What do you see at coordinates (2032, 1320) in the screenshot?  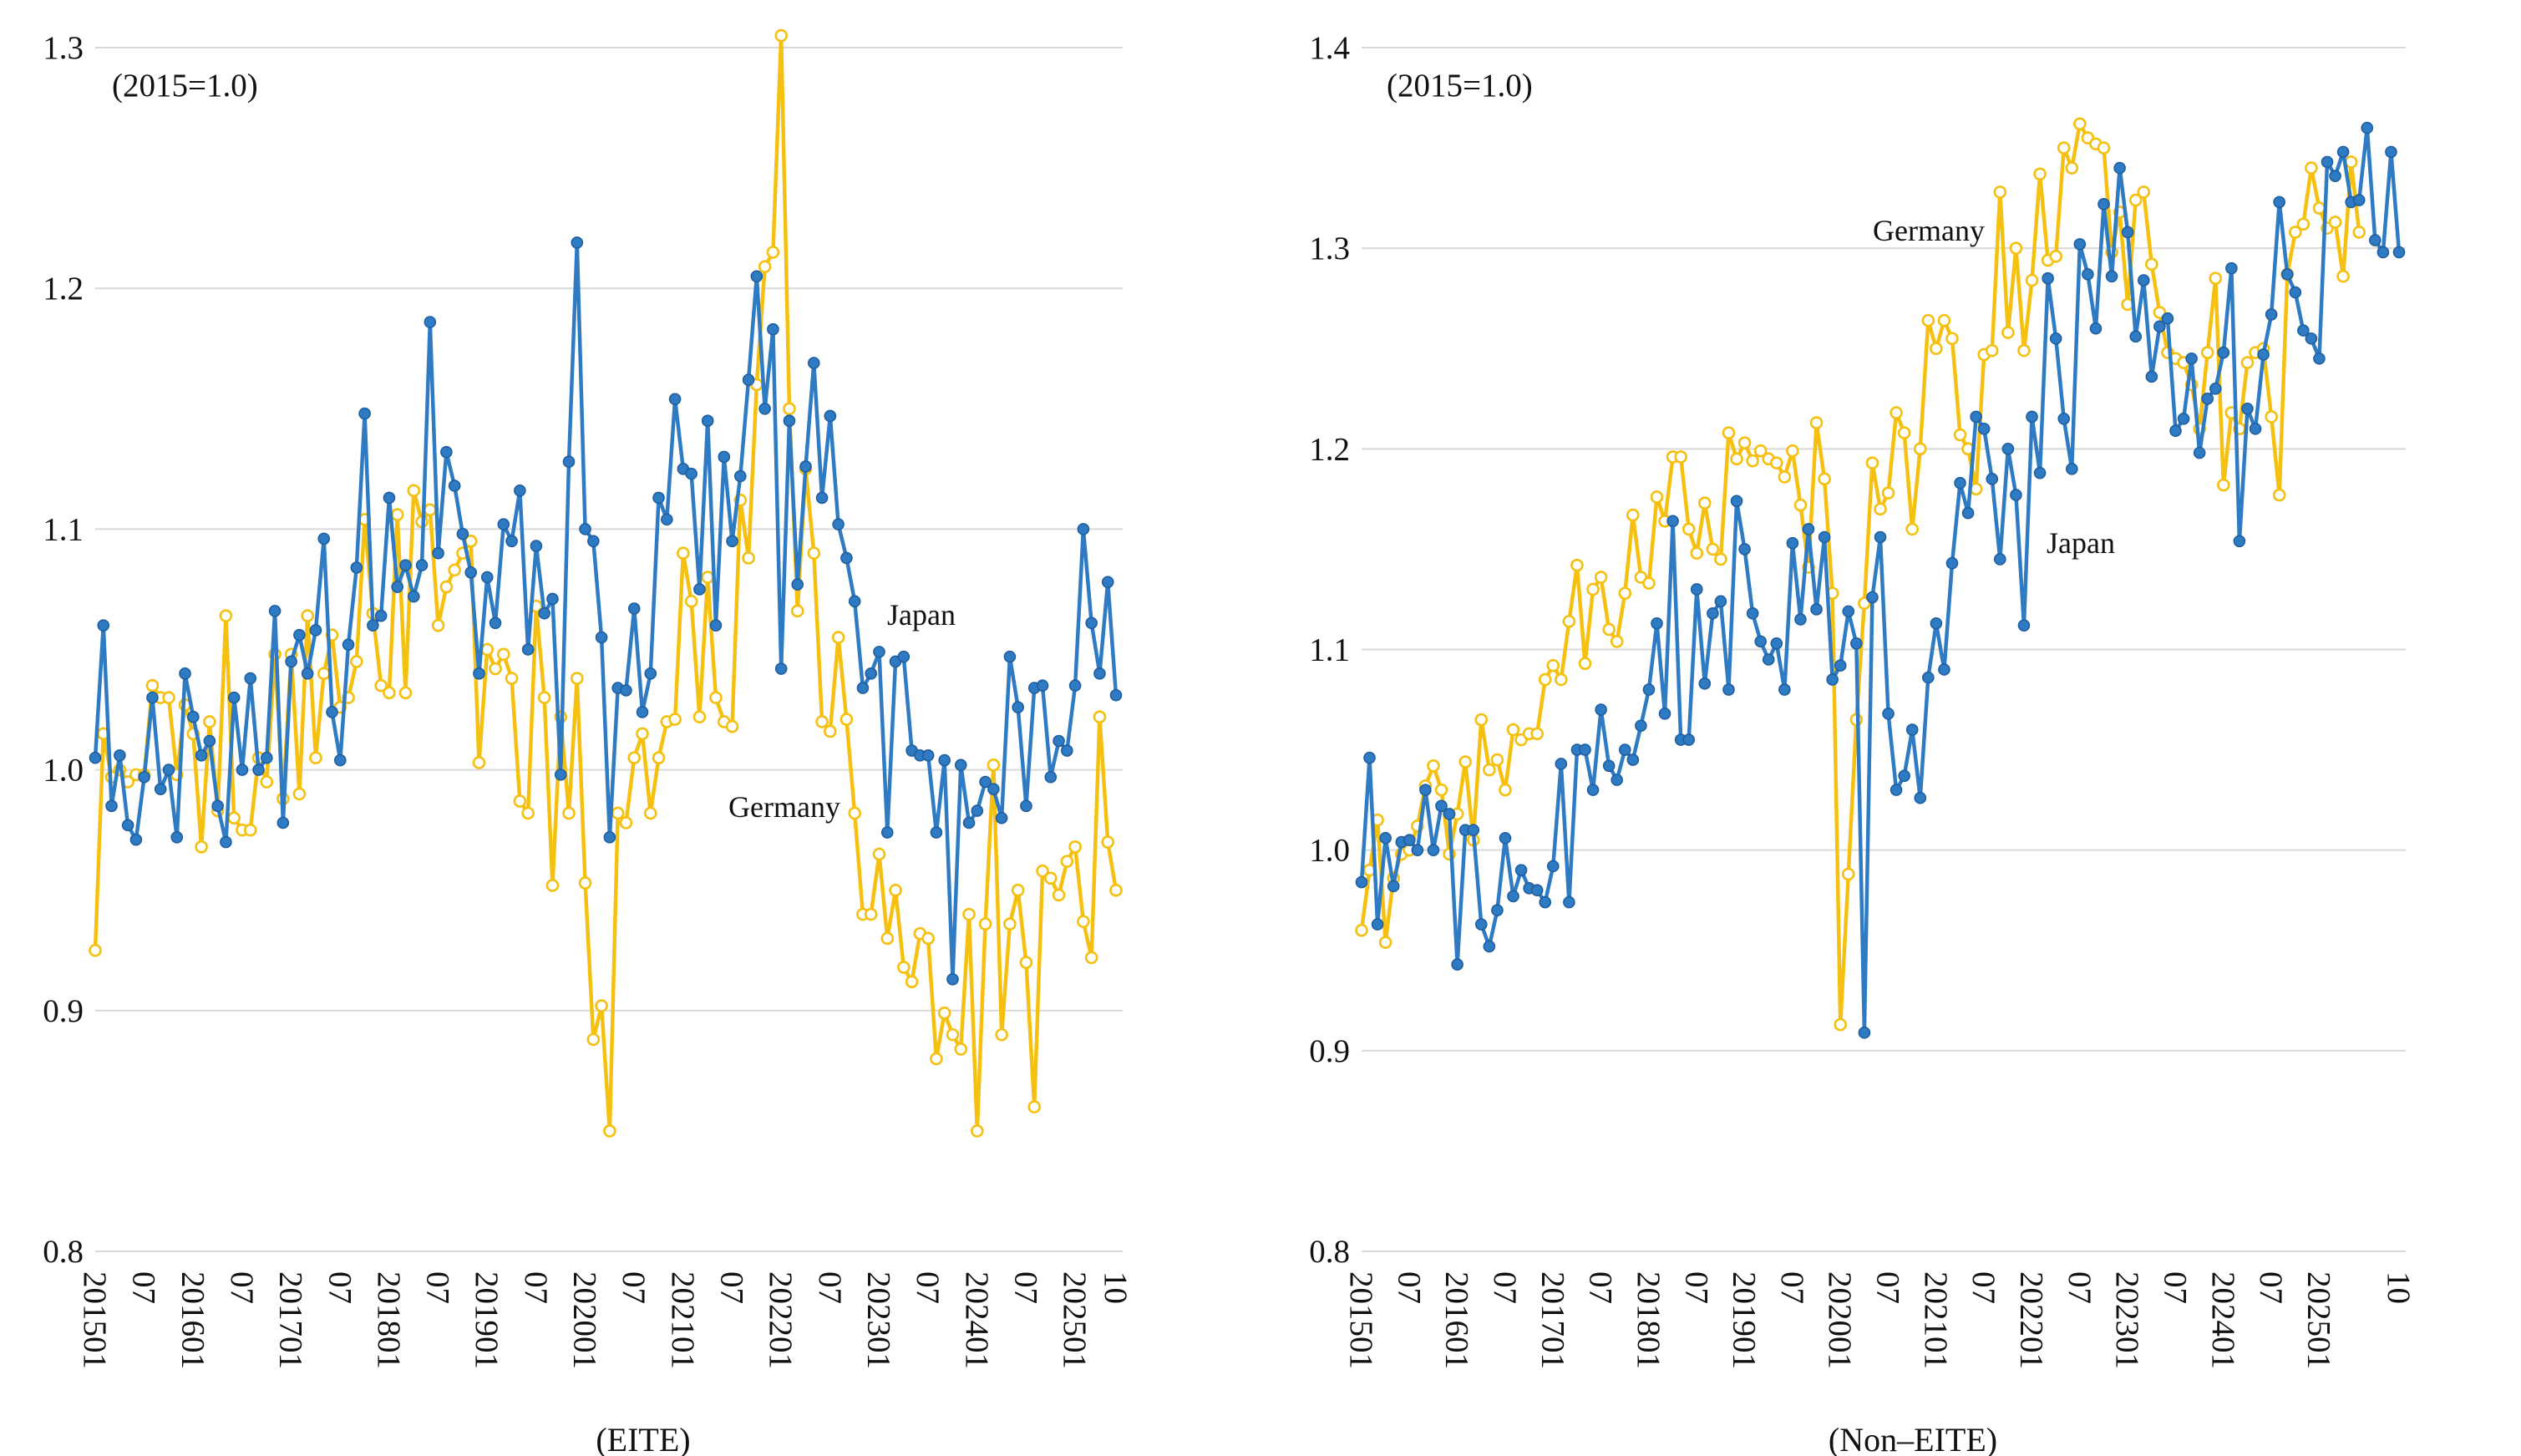 I see `x-tick-label: 202201` at bounding box center [2032, 1320].